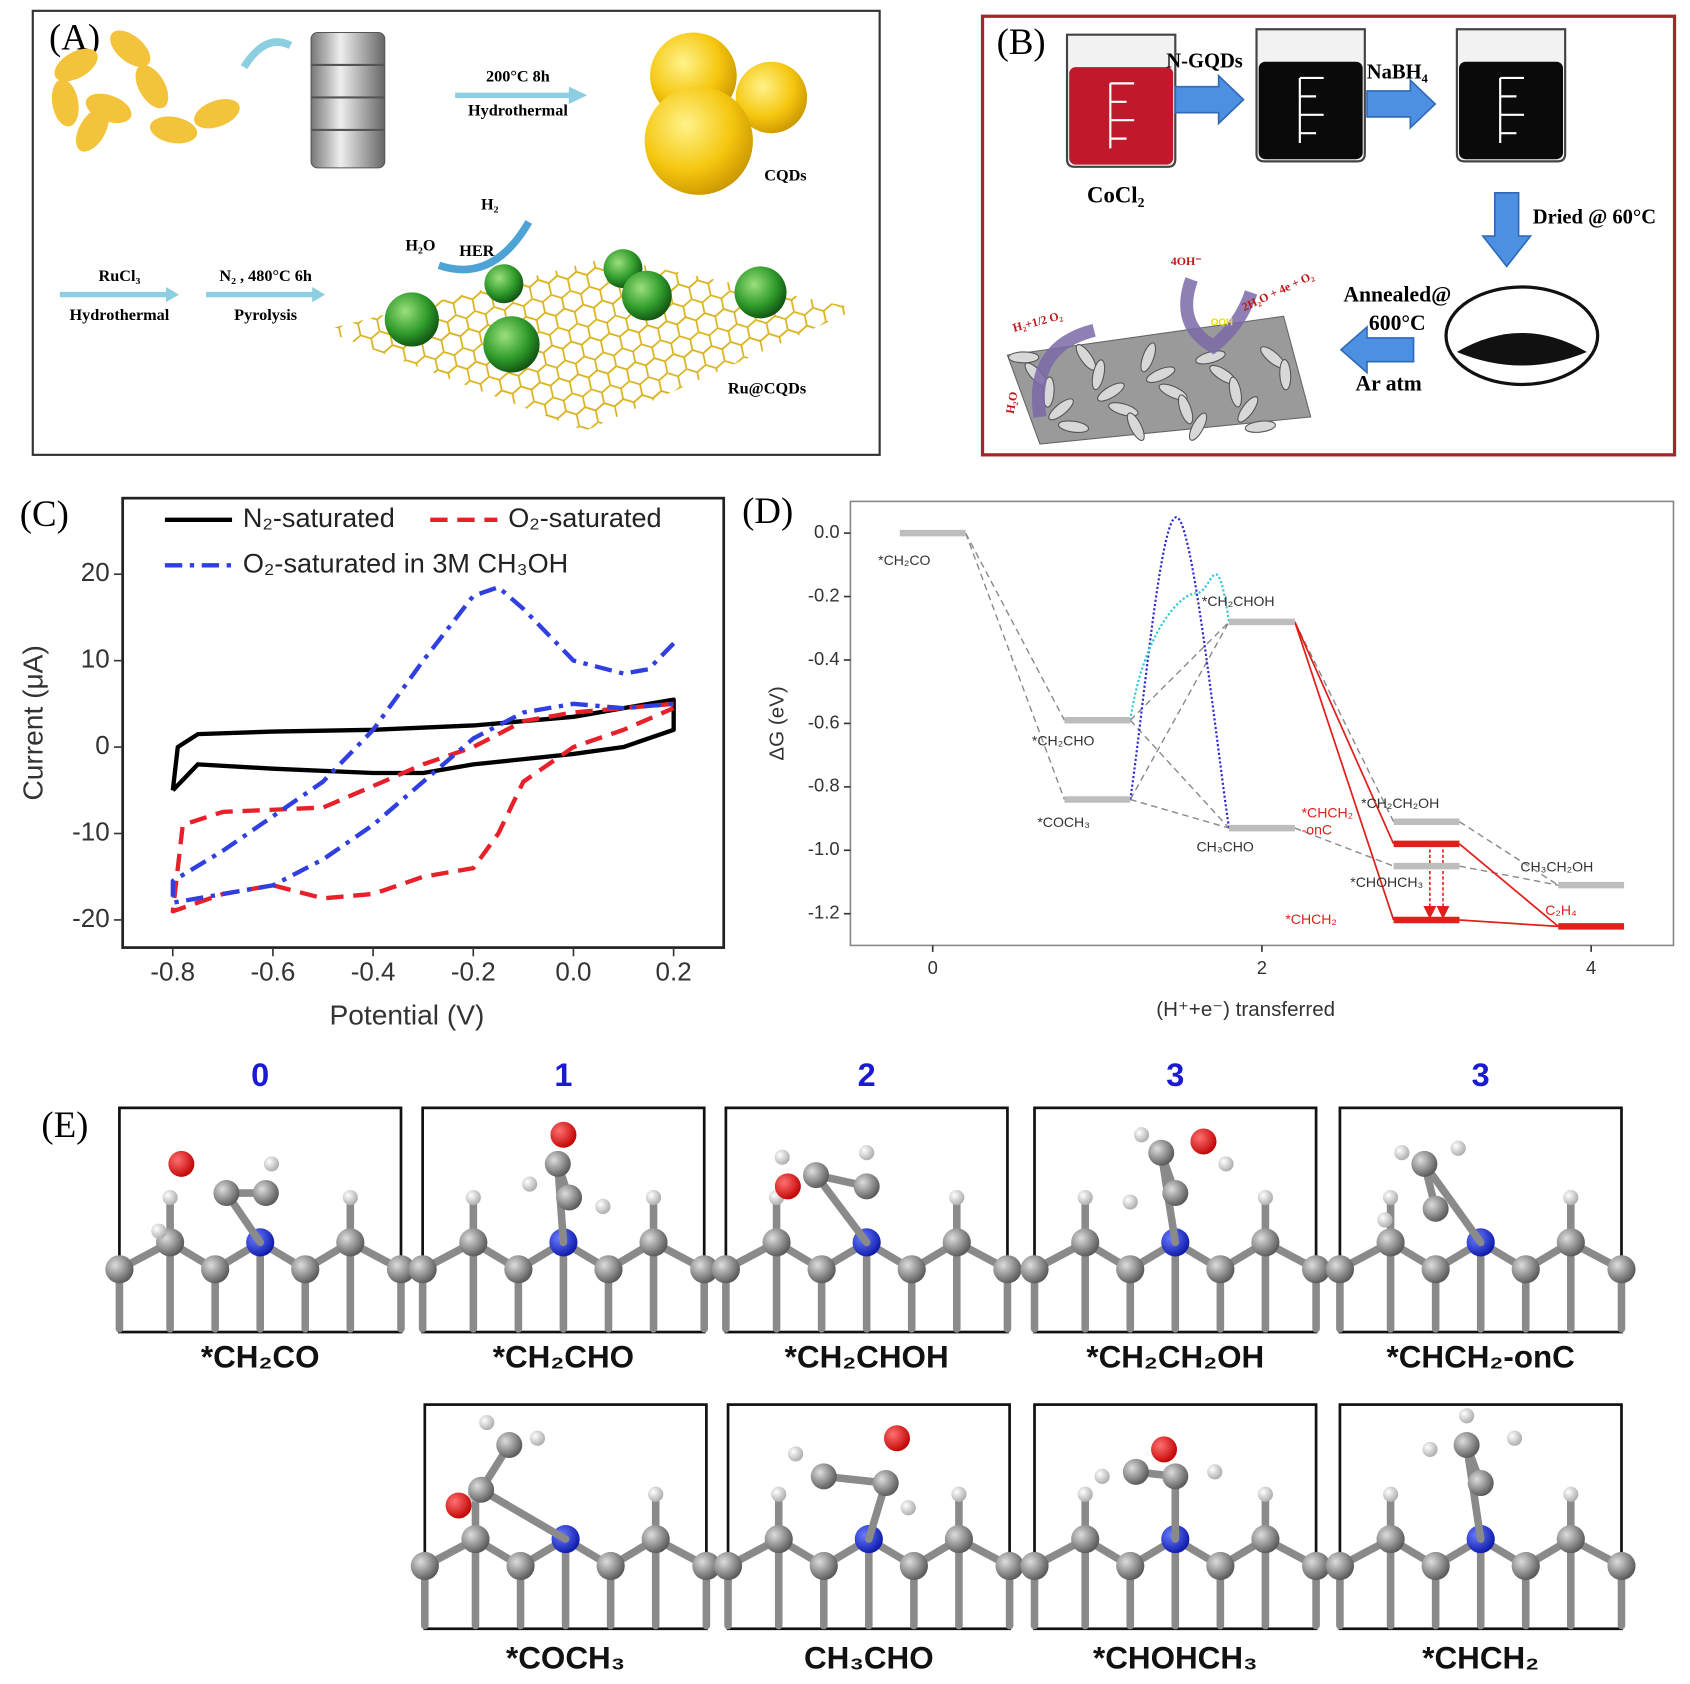 The width and height of the screenshot is (1690, 1684). Describe the element at coordinates (563, 1356) in the screenshot. I see `label: *CH₂CHO` at that location.